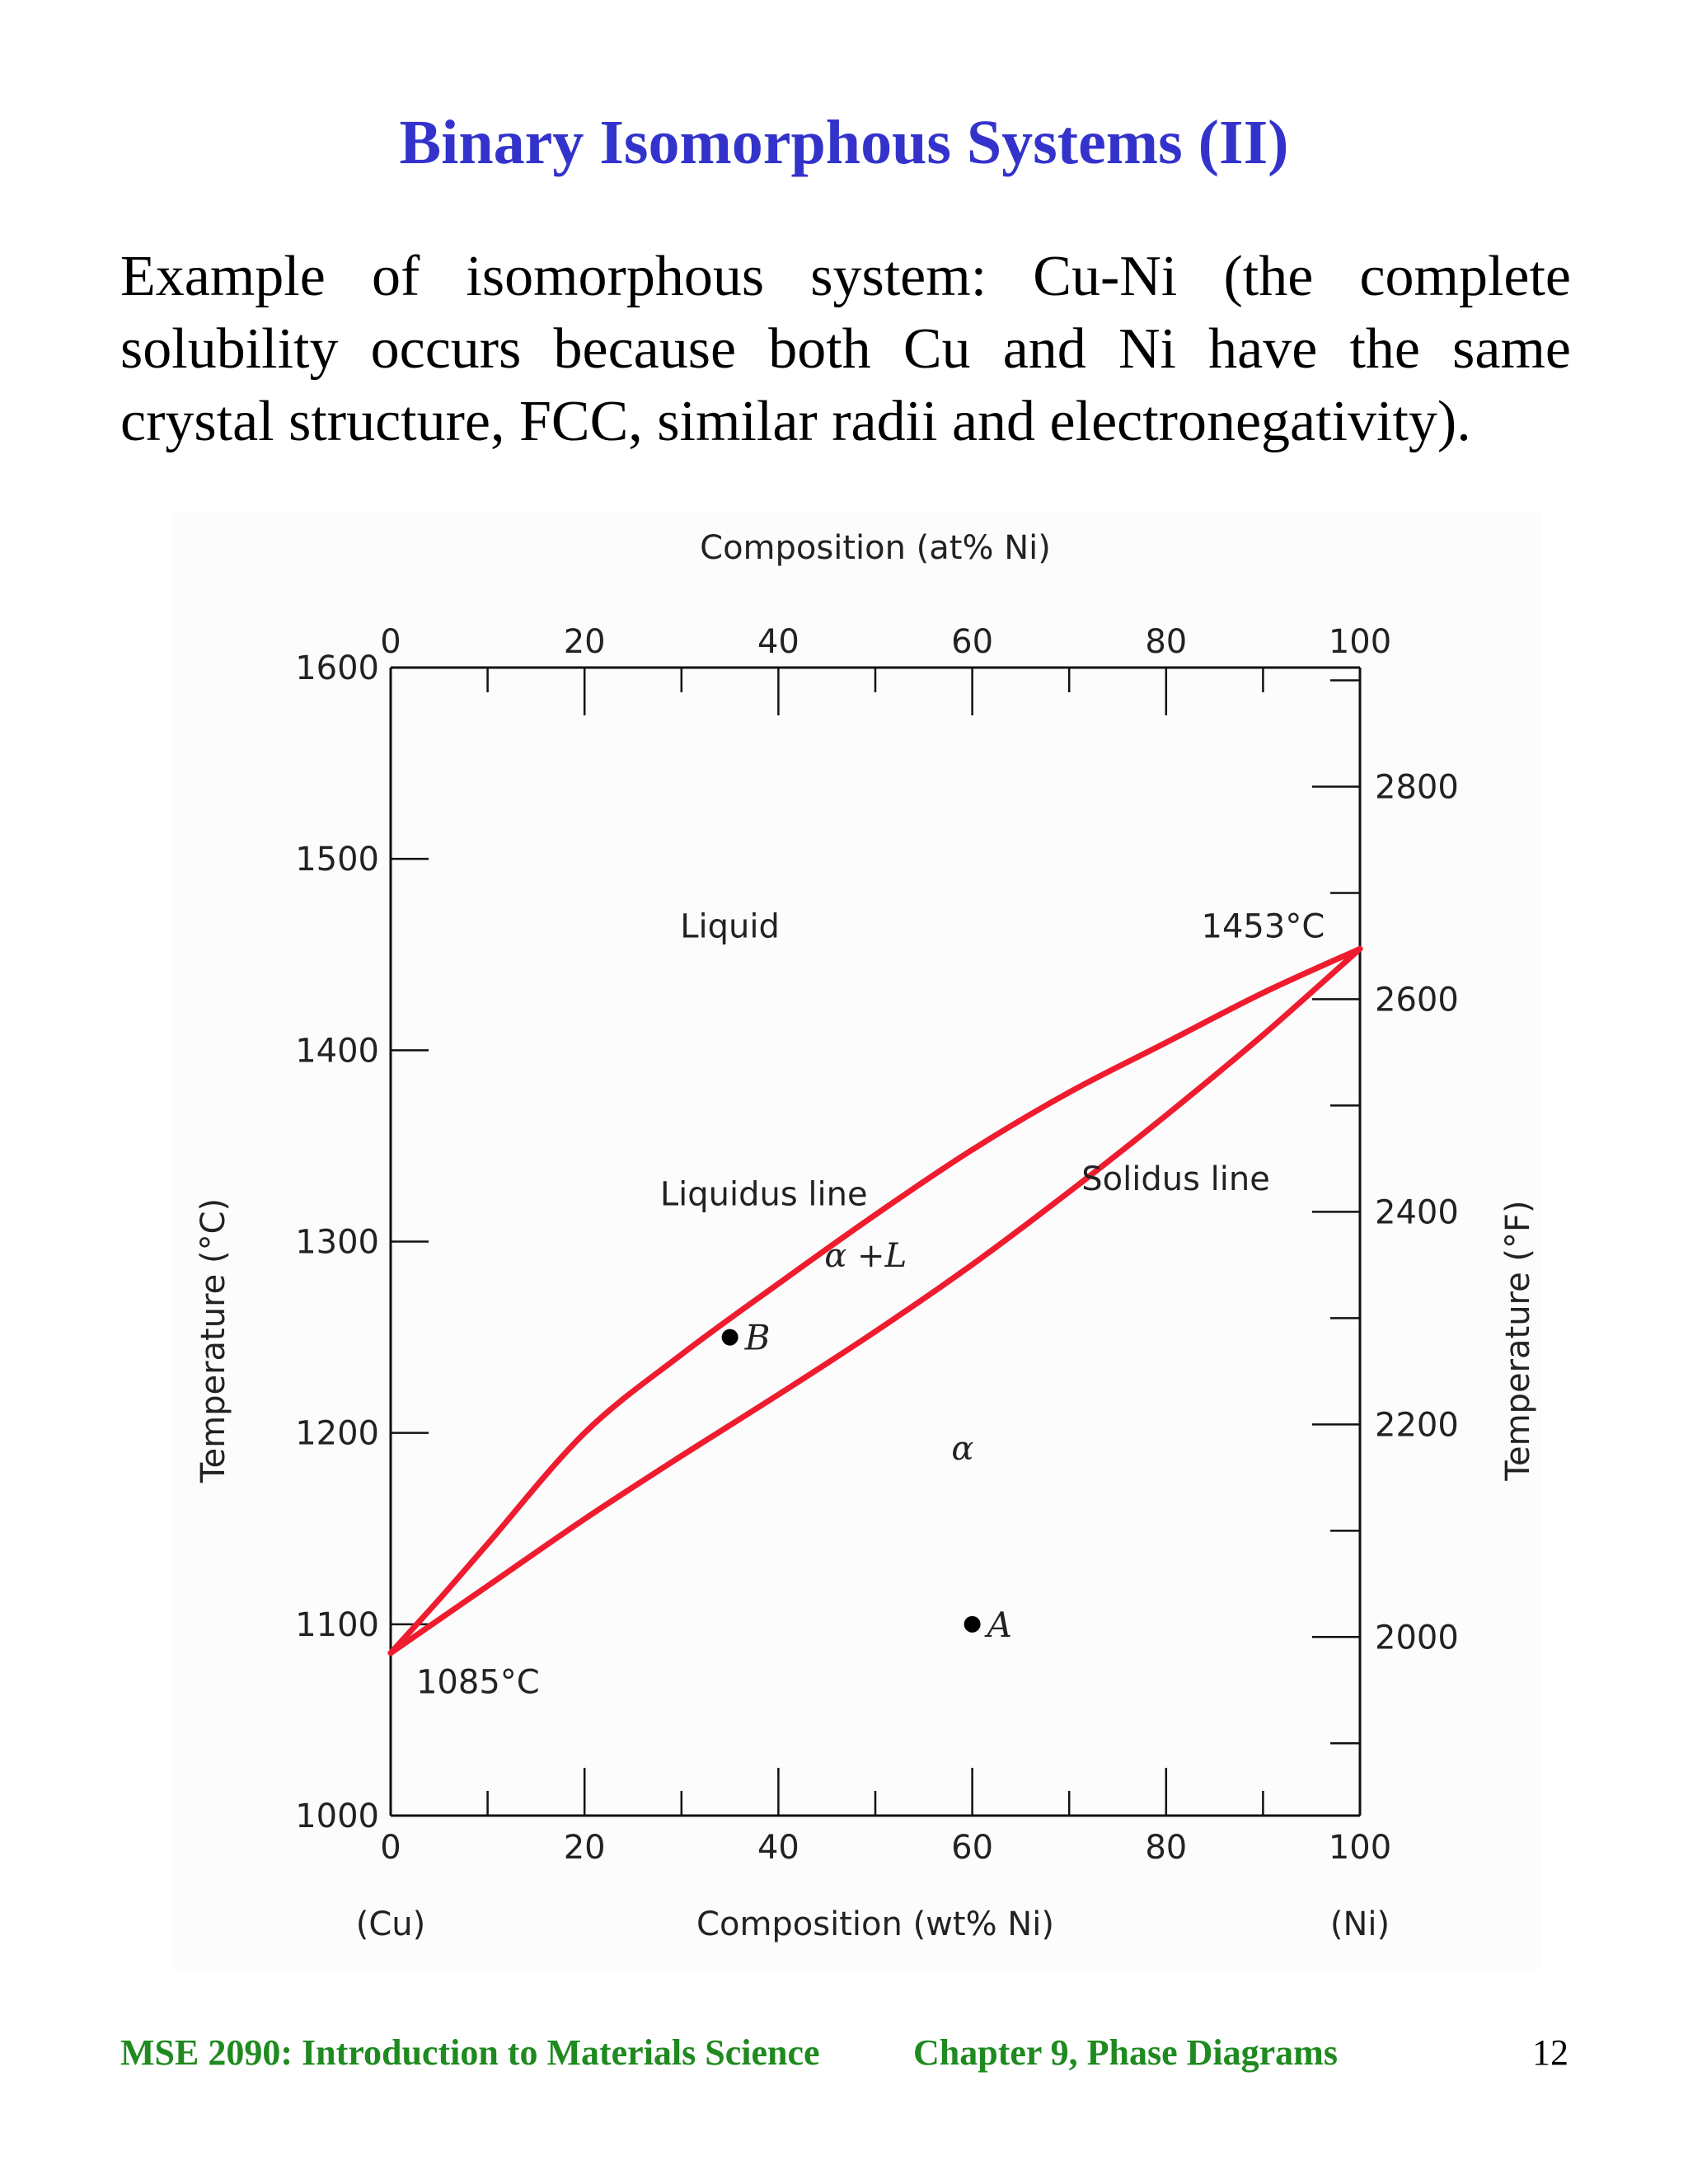 This screenshot has height=2184, width=1688. What do you see at coordinates (337, 1243) in the screenshot?
I see `y-tick-label-left: 1300` at bounding box center [337, 1243].